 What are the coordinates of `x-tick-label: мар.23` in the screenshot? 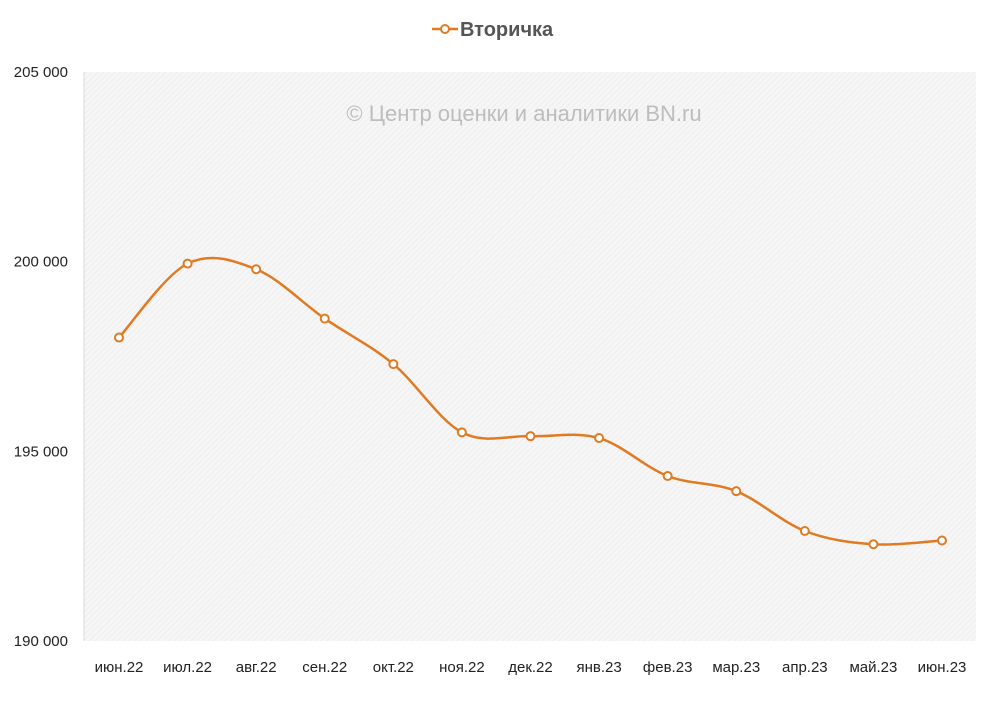 It's located at (736, 667).